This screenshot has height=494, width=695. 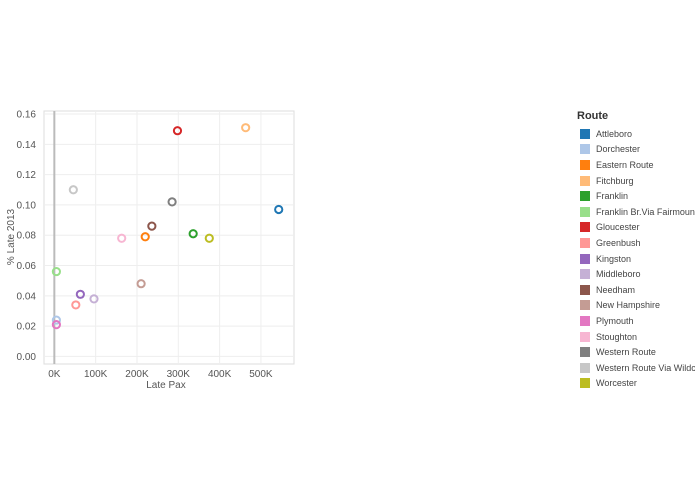 I want to click on data-point-dorchester, so click(x=56, y=320).